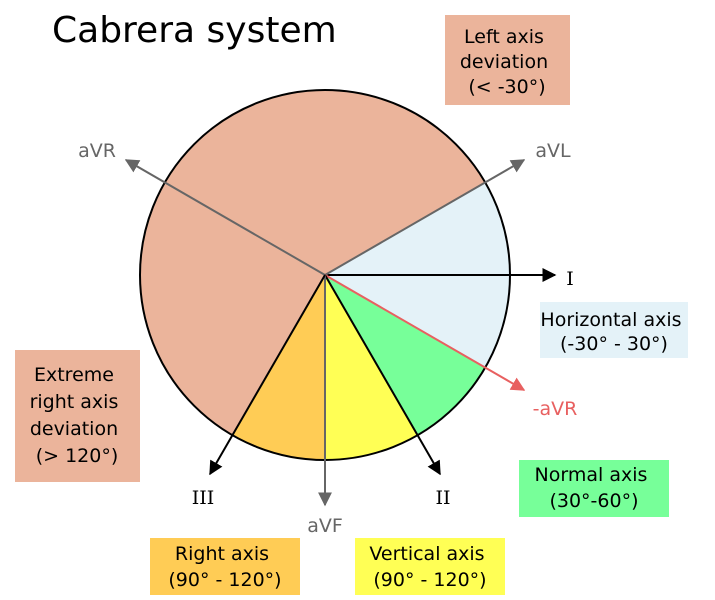 The height and width of the screenshot is (600, 715). I want to click on region-label: Horizontal axis (-30° - 30°), so click(613, 332).